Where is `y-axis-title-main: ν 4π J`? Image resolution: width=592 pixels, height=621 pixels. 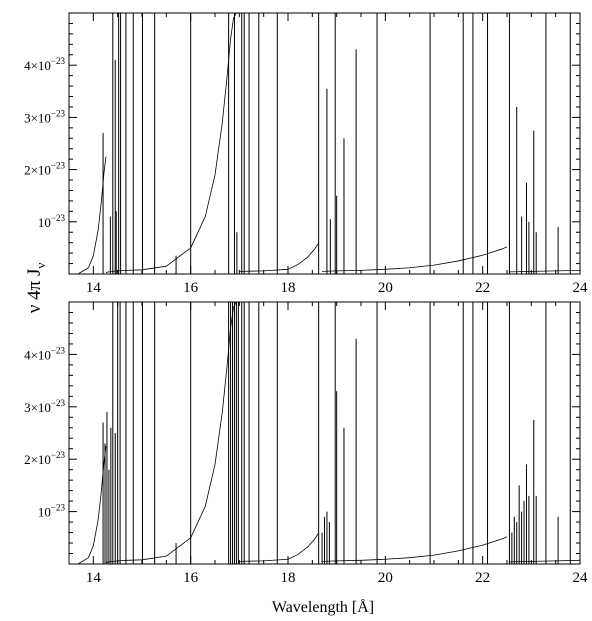 y-axis-title-main: ν 4π J is located at coordinates (34, 291).